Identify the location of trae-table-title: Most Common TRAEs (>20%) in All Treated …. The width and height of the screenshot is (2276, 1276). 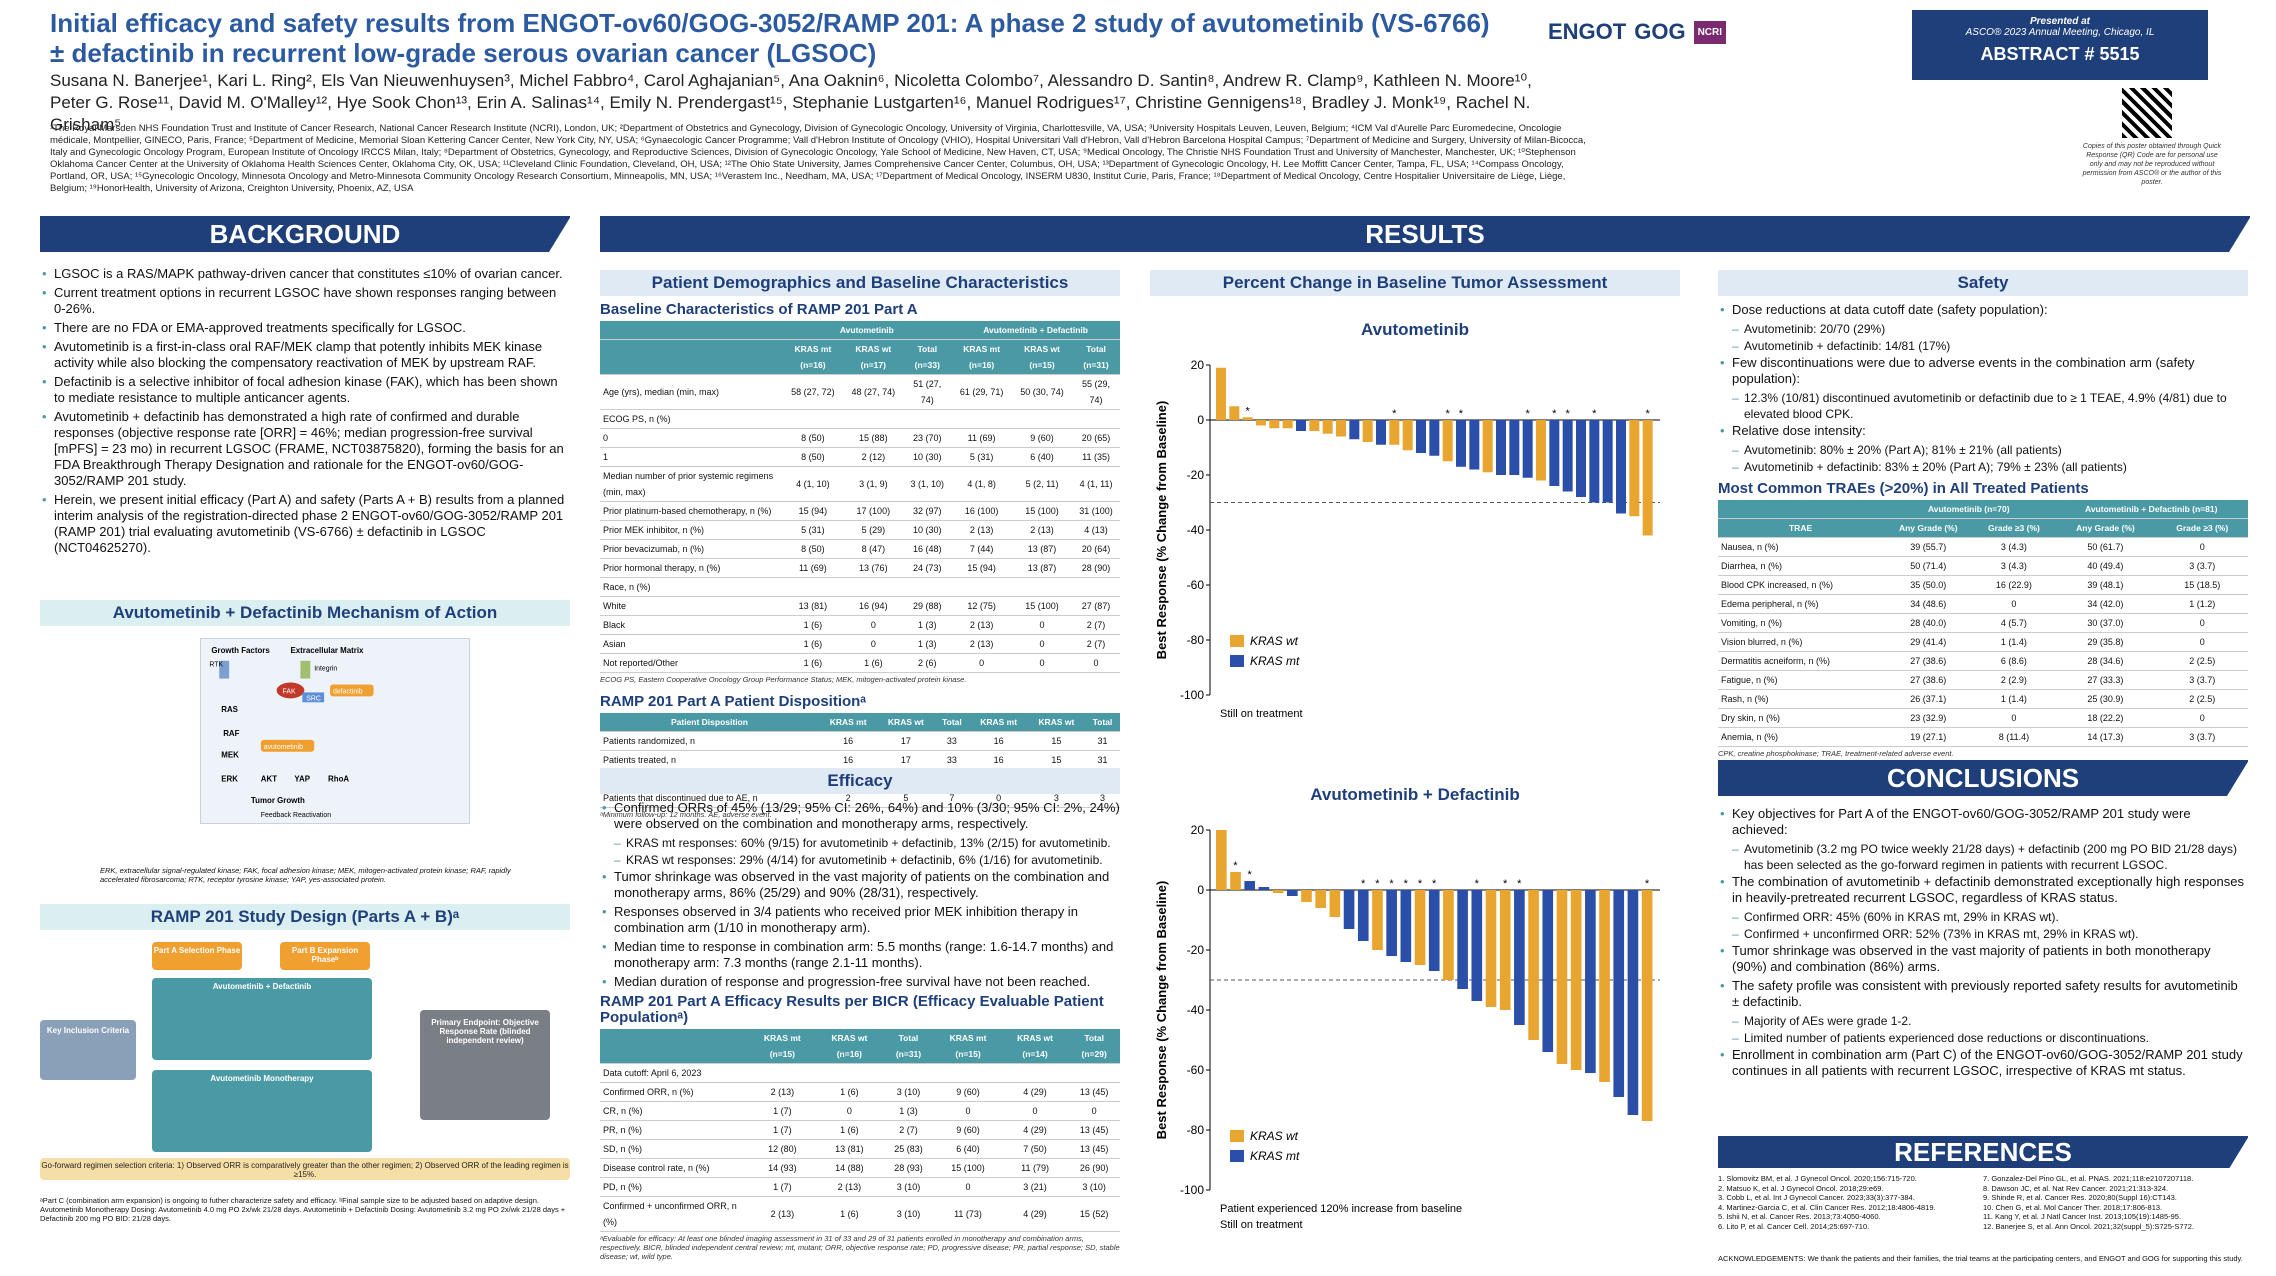
(1903, 488).